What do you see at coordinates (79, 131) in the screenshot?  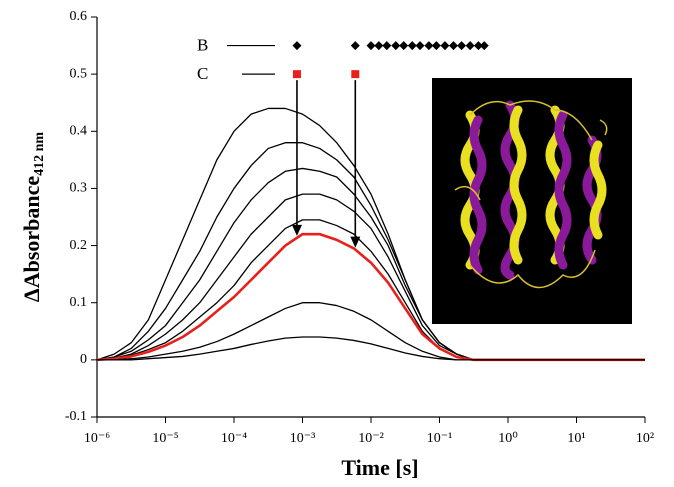 I see `y-tick-label: 0.4` at bounding box center [79, 131].